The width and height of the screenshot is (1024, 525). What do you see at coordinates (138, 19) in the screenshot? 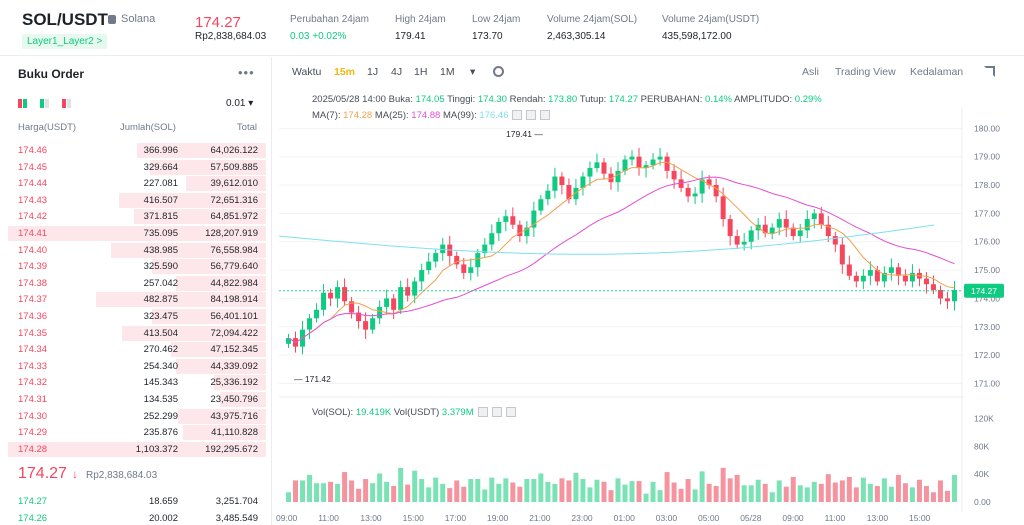
I see `coin-name: Solana` at bounding box center [138, 19].